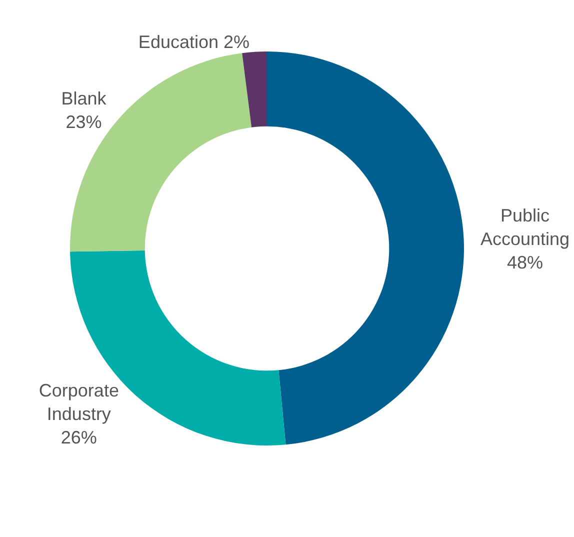 This screenshot has width=574, height=537. I want to click on data-label: 23%, so click(84, 122).